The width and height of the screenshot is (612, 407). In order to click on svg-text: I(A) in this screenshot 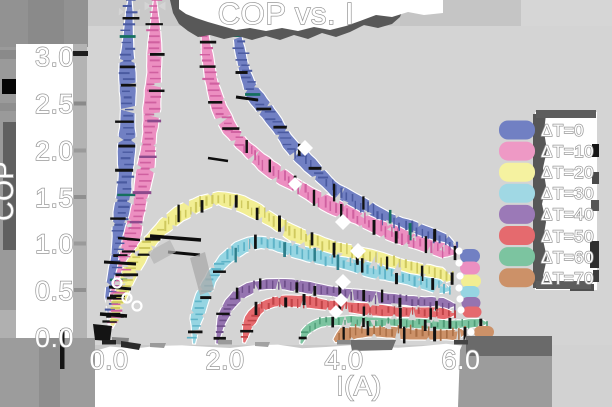, I will do `click(359, 386)`.